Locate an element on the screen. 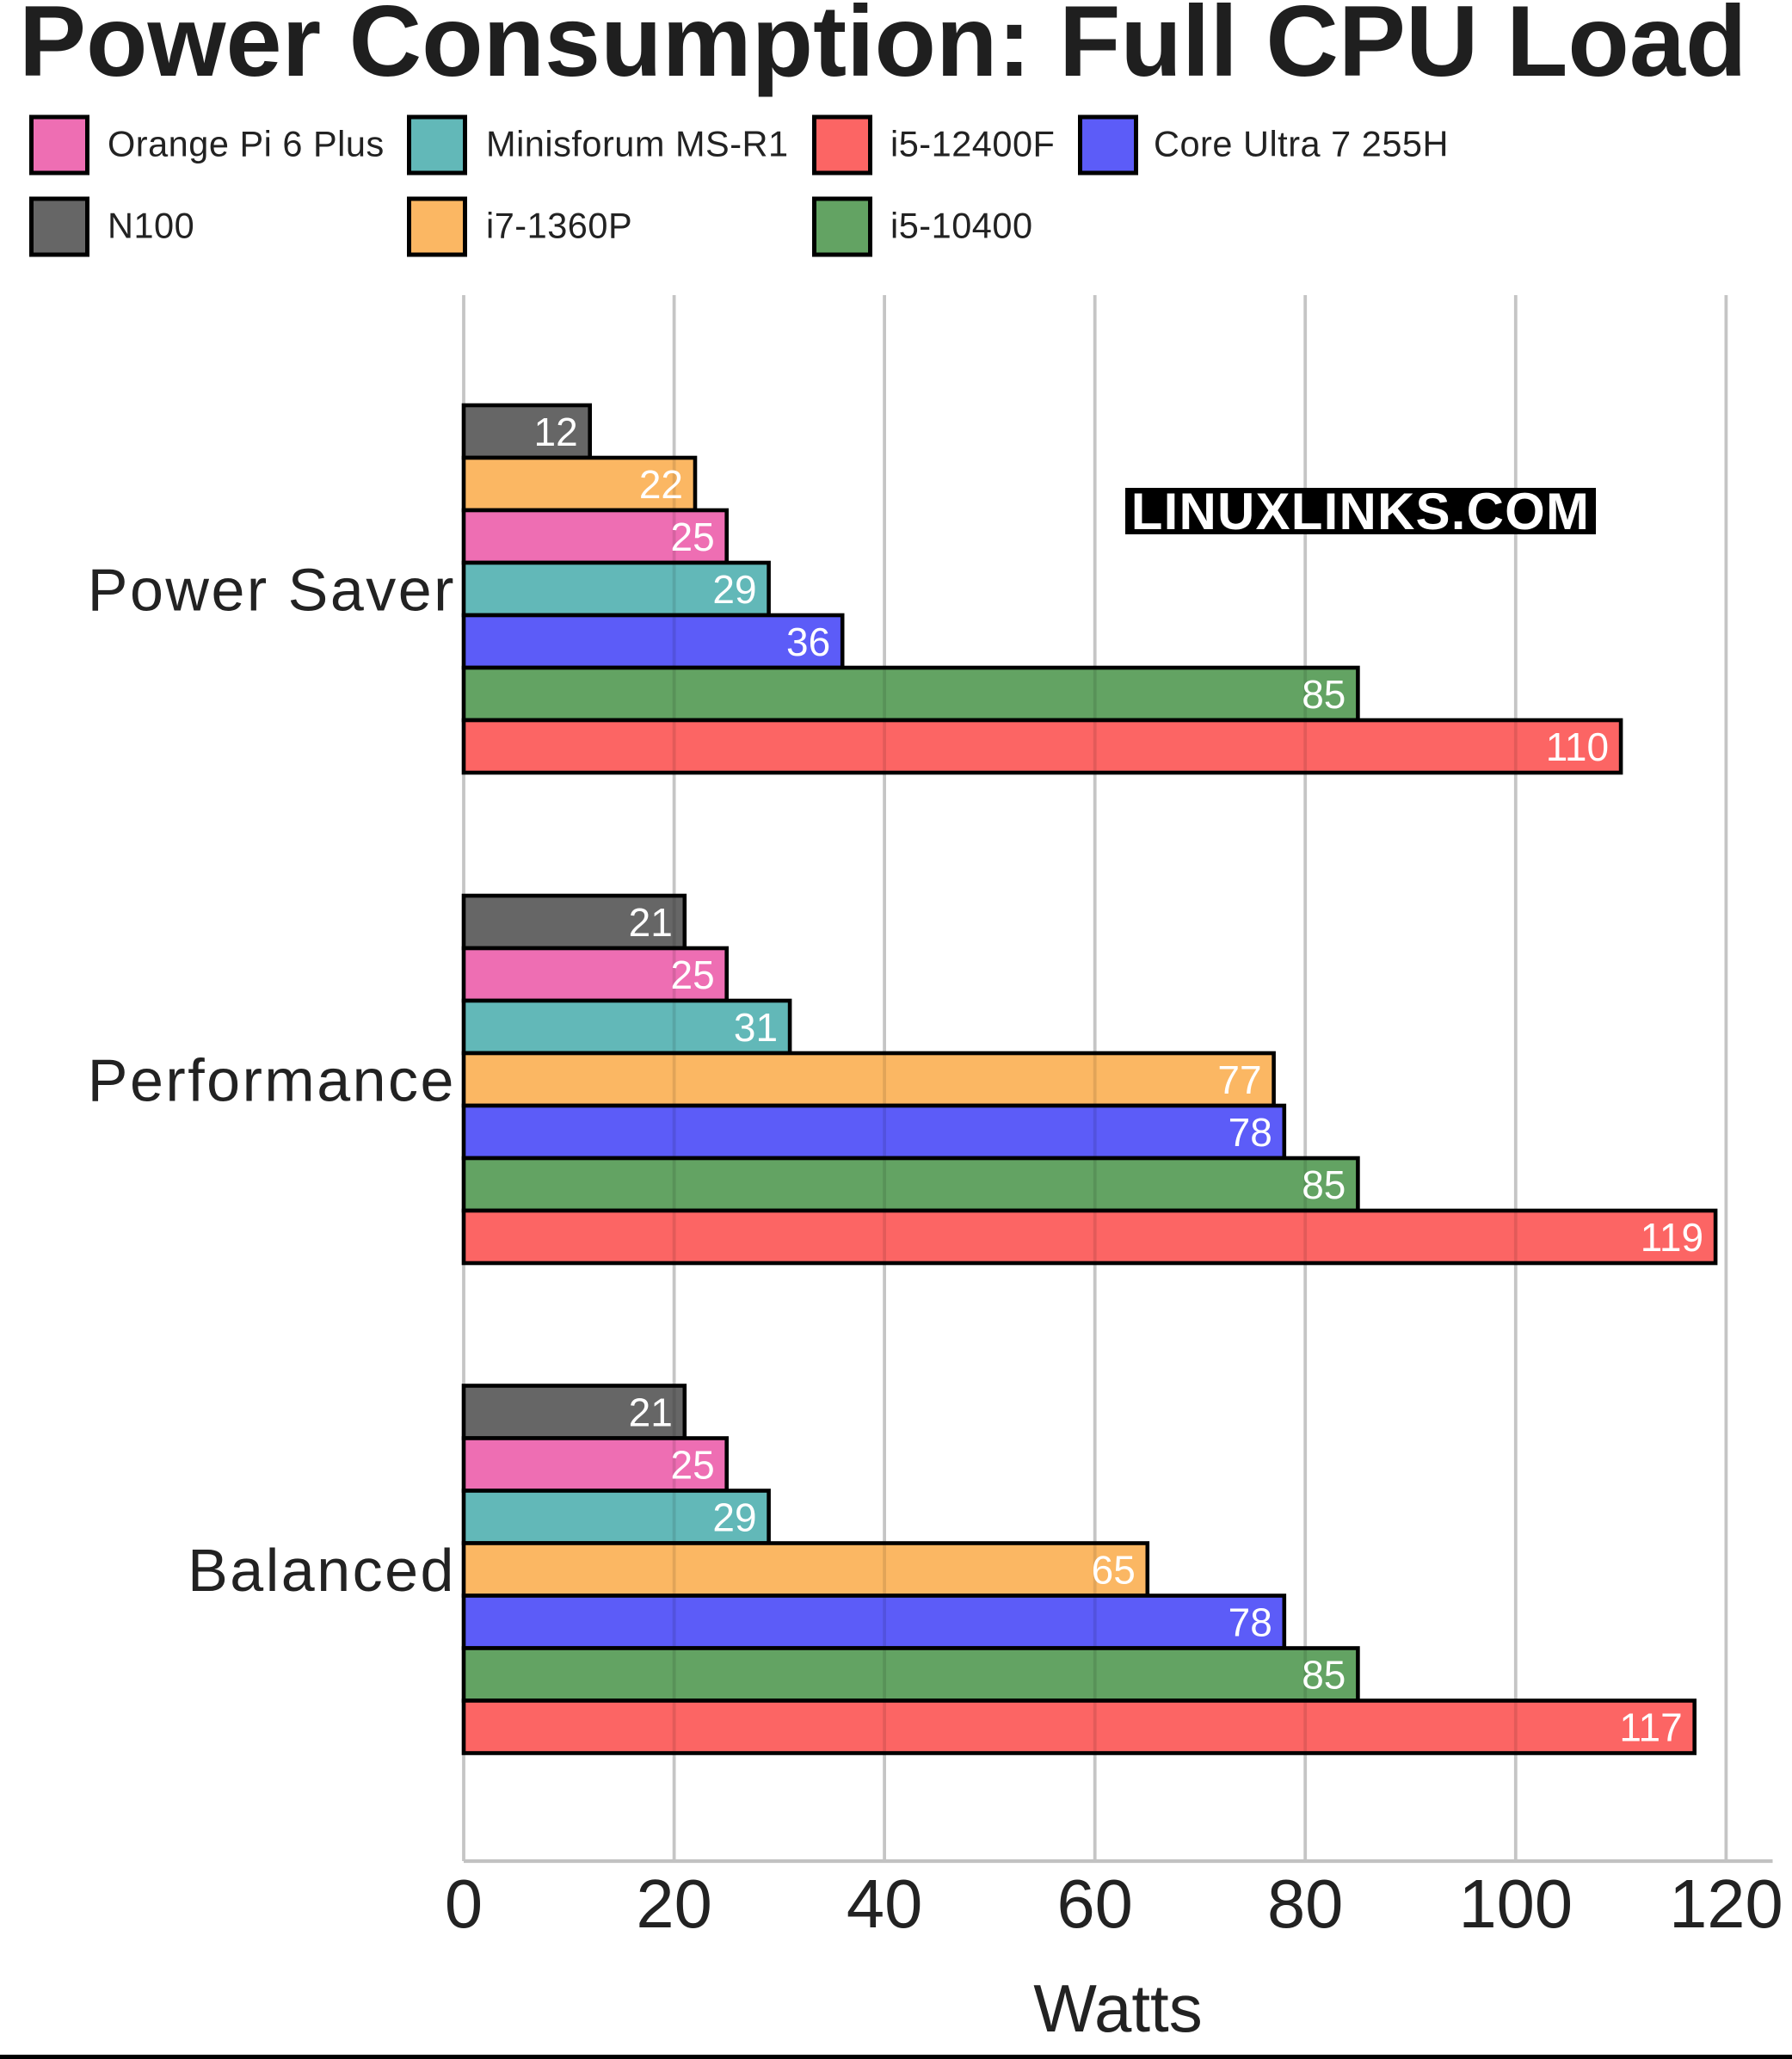 The height and width of the screenshot is (2059, 1792). svg-text: 36 is located at coordinates (808, 642).